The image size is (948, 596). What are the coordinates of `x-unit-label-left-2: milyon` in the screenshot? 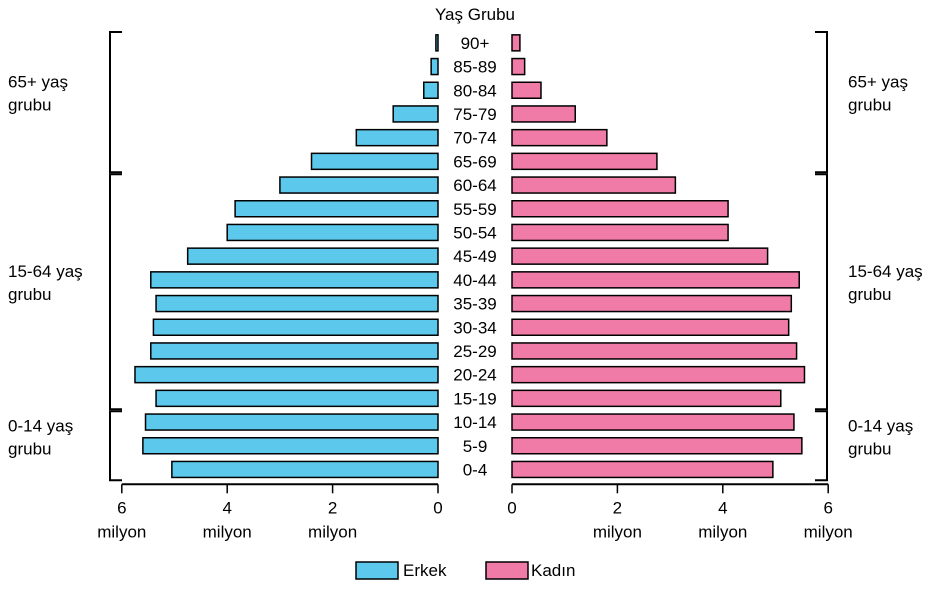 It's located at (332, 531).